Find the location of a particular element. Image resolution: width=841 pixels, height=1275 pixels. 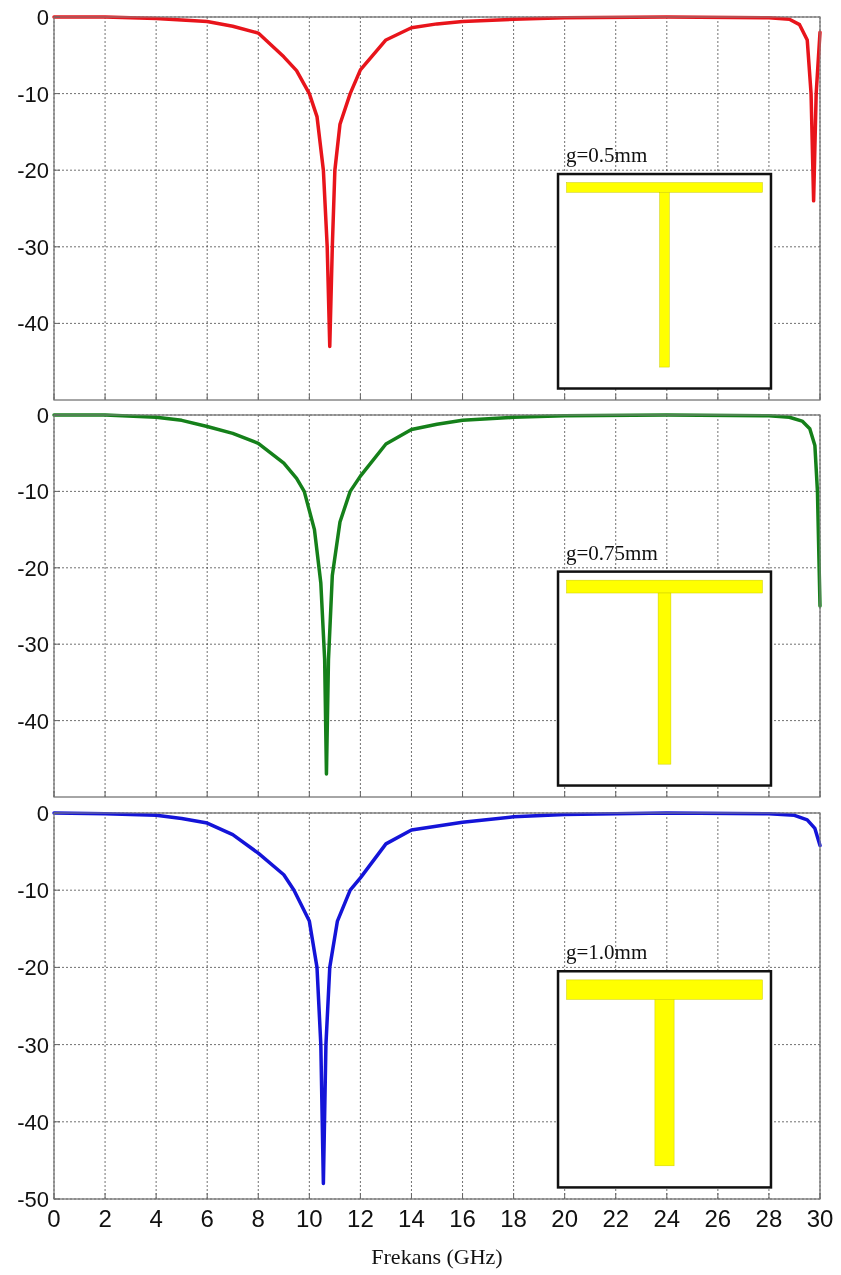

x-tick-label: 26 is located at coordinates (718, 1218).